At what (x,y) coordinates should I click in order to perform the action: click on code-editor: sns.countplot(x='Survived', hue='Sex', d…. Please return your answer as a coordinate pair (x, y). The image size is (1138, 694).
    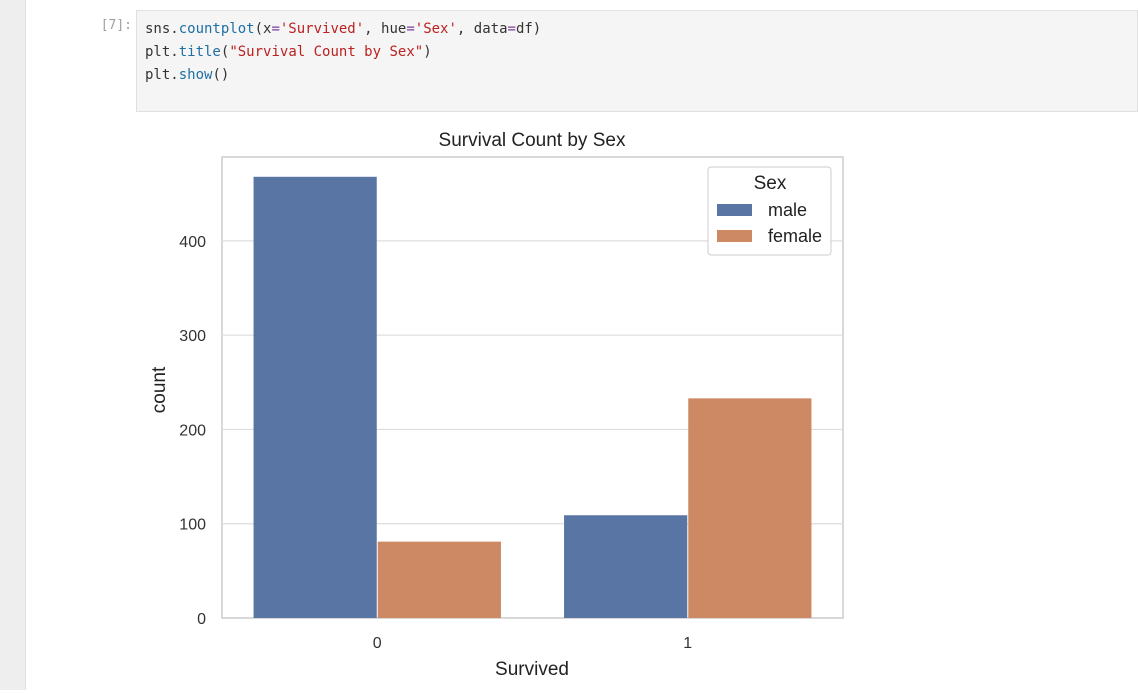
    Looking at the image, I should click on (637, 49).